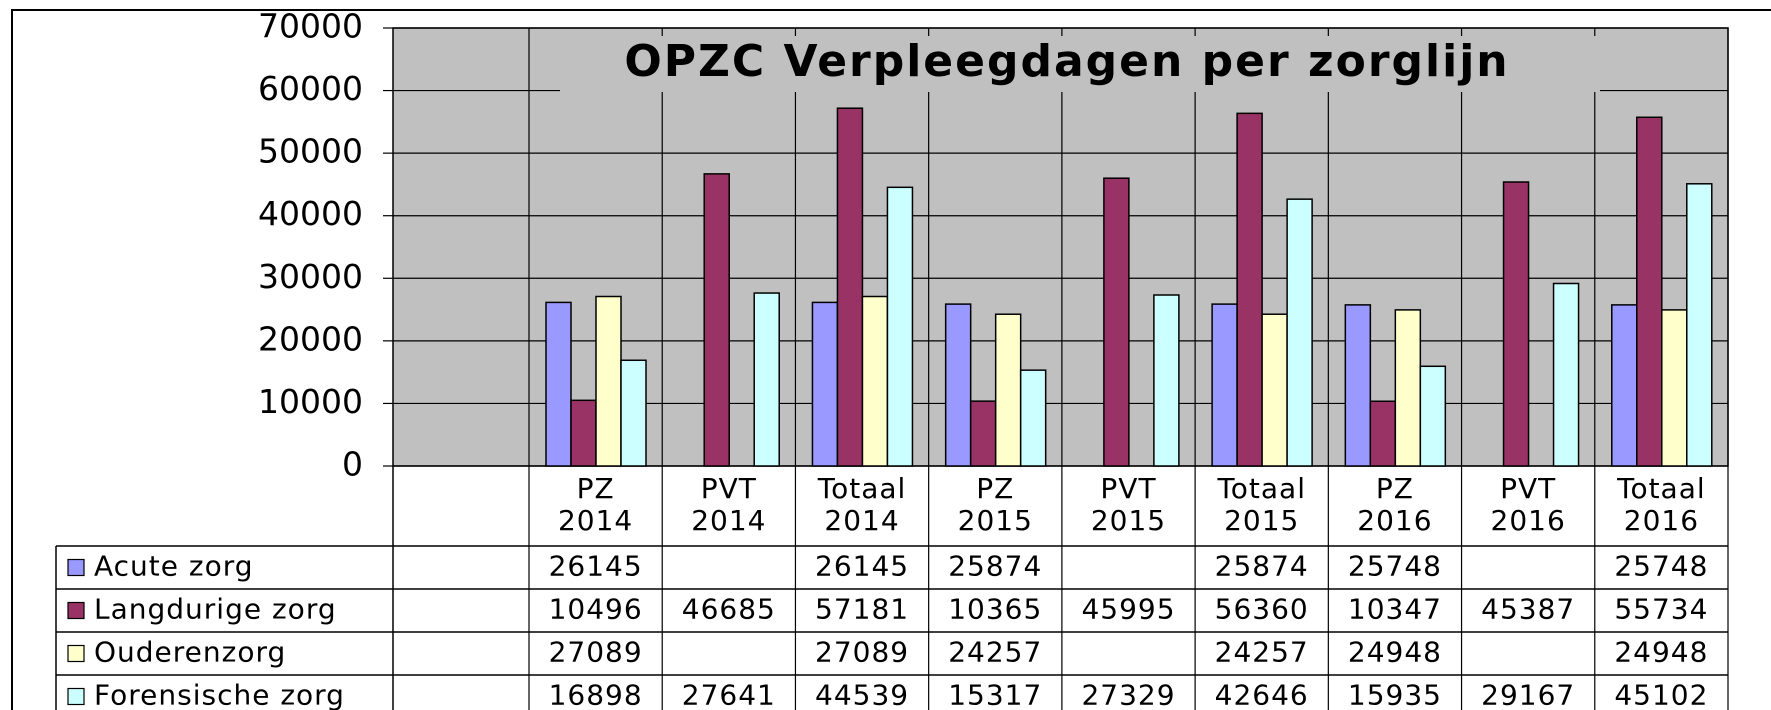 The height and width of the screenshot is (710, 1771). I want to click on legend-label: Forensische zorg, so click(219, 694).